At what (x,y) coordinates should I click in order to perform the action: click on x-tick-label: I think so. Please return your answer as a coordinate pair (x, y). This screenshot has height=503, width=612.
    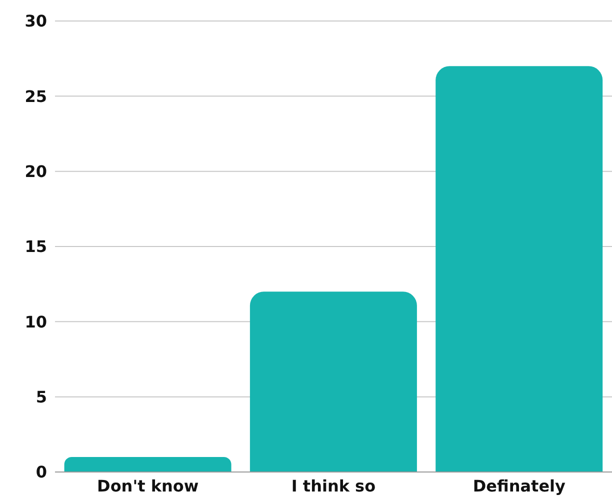
    Looking at the image, I should click on (333, 486).